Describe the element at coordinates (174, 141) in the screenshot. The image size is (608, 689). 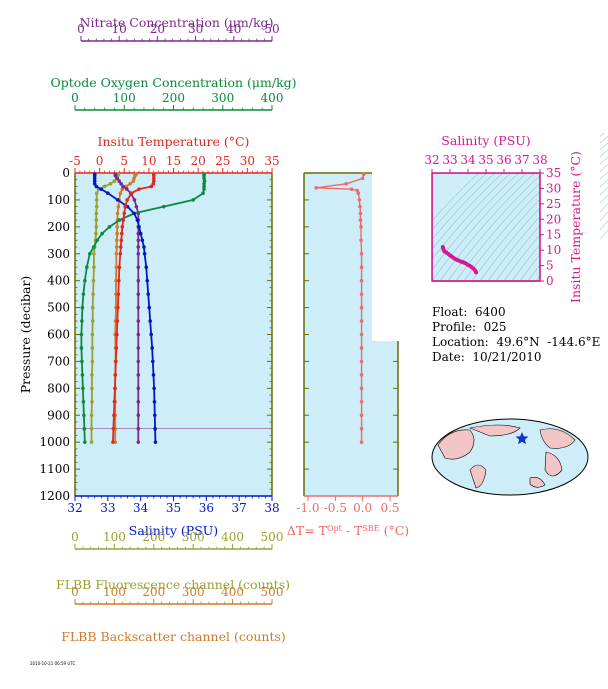
I see `temperature-axis-title: Insitu Temperature (°C)` at that location.